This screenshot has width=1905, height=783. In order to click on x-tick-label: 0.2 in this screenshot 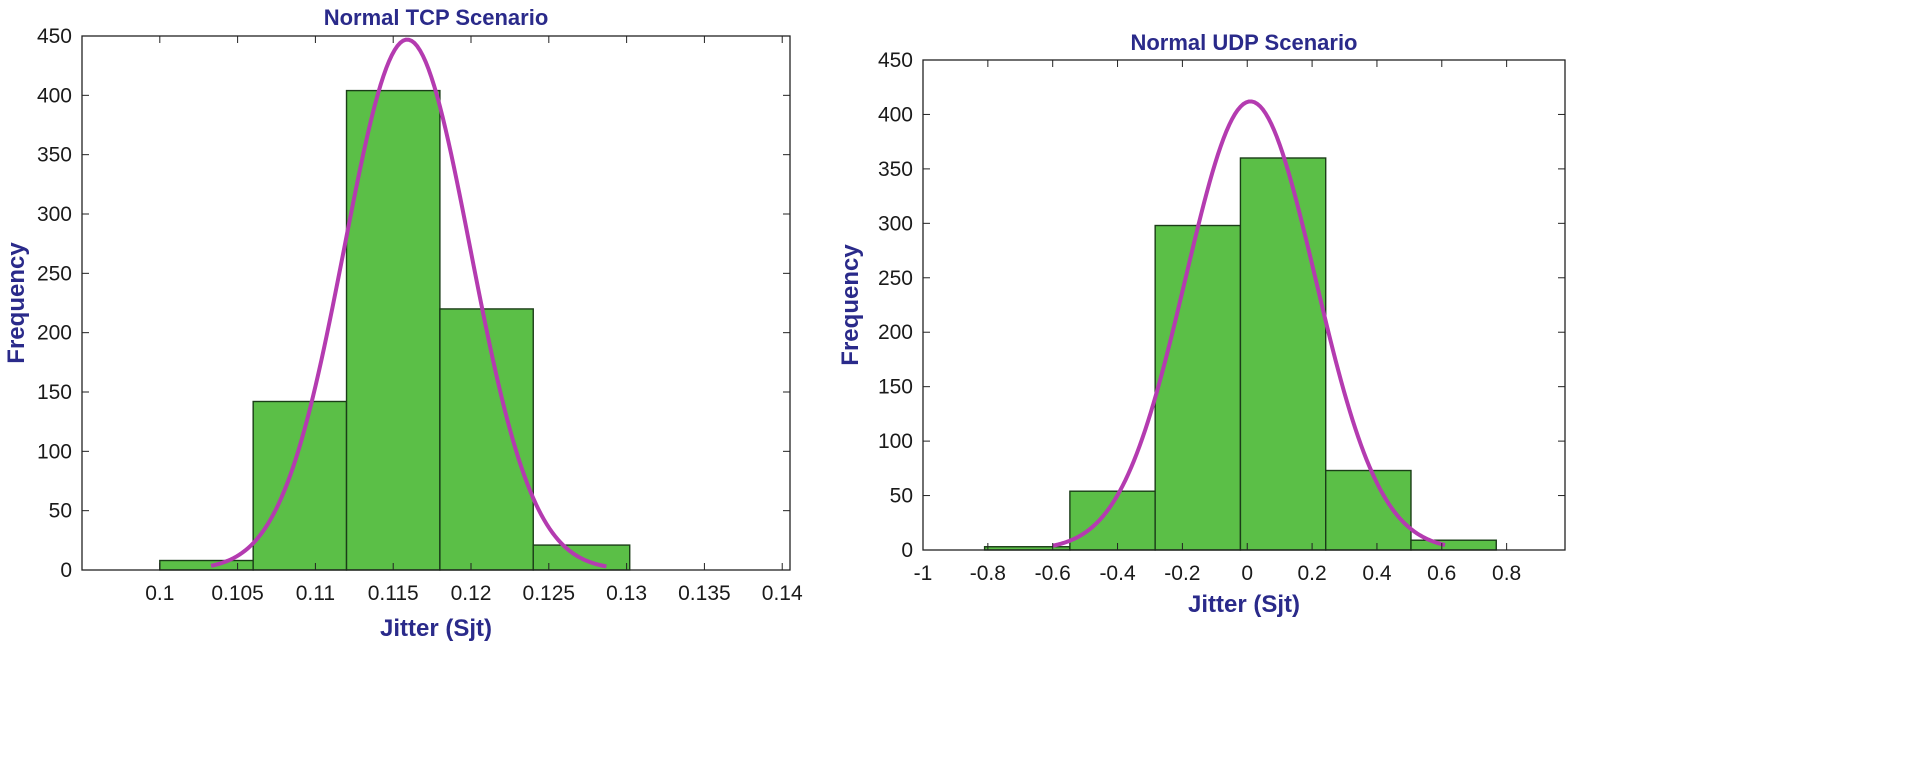, I will do `click(1311, 573)`.